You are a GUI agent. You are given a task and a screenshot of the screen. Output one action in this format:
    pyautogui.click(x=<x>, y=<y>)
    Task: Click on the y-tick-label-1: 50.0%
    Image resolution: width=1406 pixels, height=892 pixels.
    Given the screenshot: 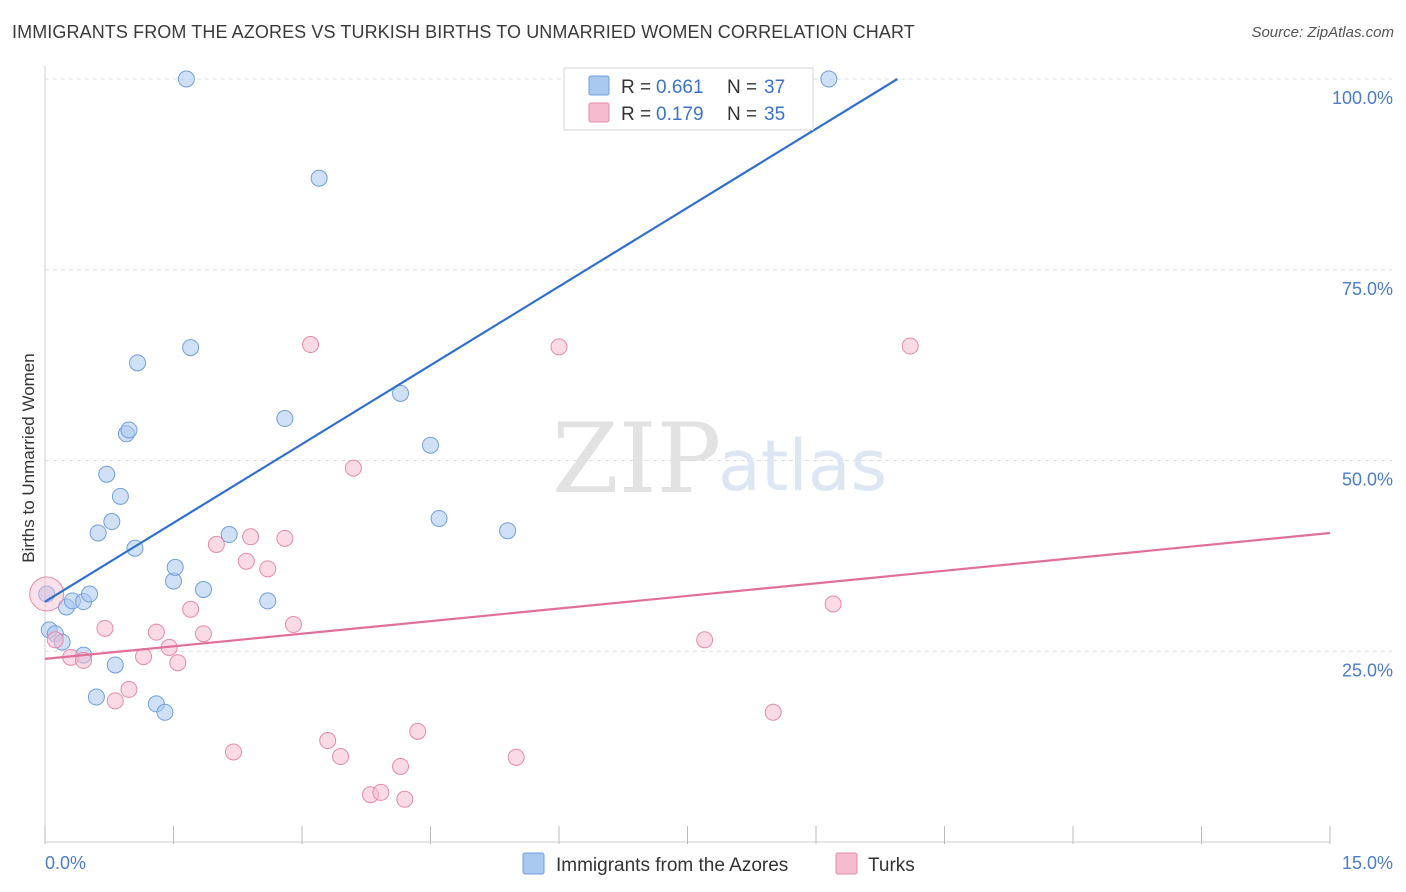 What is the action you would take?
    pyautogui.click(x=1367, y=480)
    